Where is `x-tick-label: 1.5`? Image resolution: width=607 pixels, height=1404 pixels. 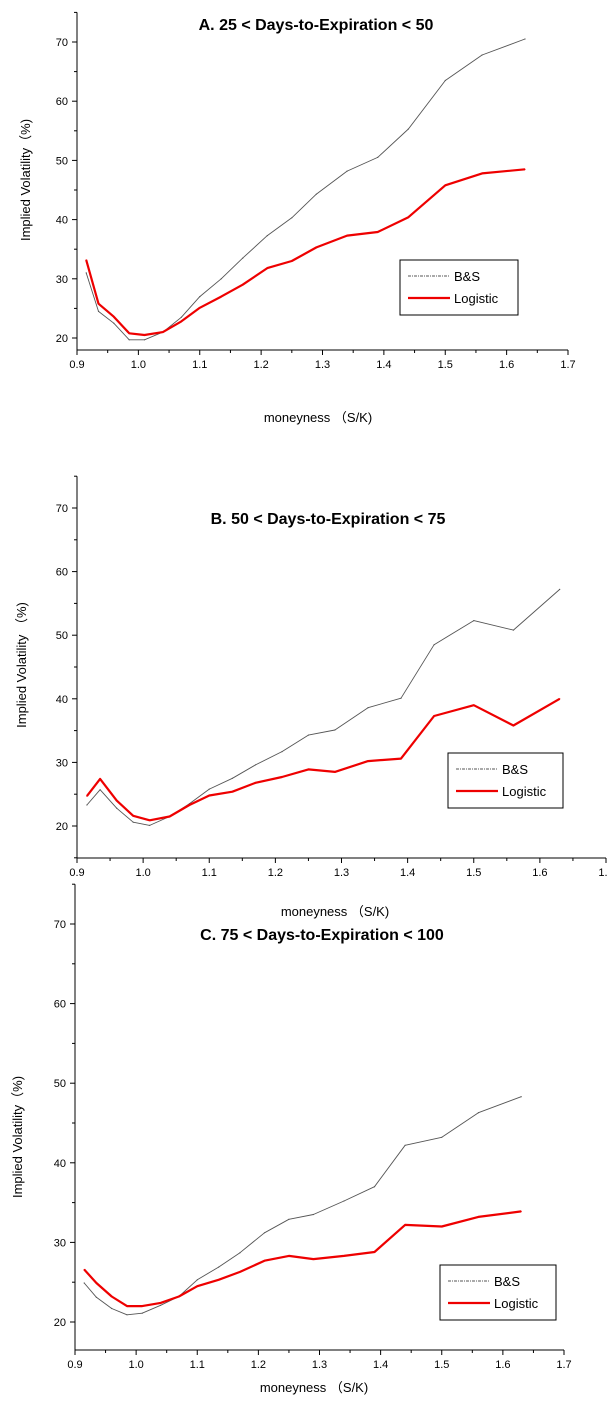
x-tick-label: 1.5 is located at coordinates (473, 873).